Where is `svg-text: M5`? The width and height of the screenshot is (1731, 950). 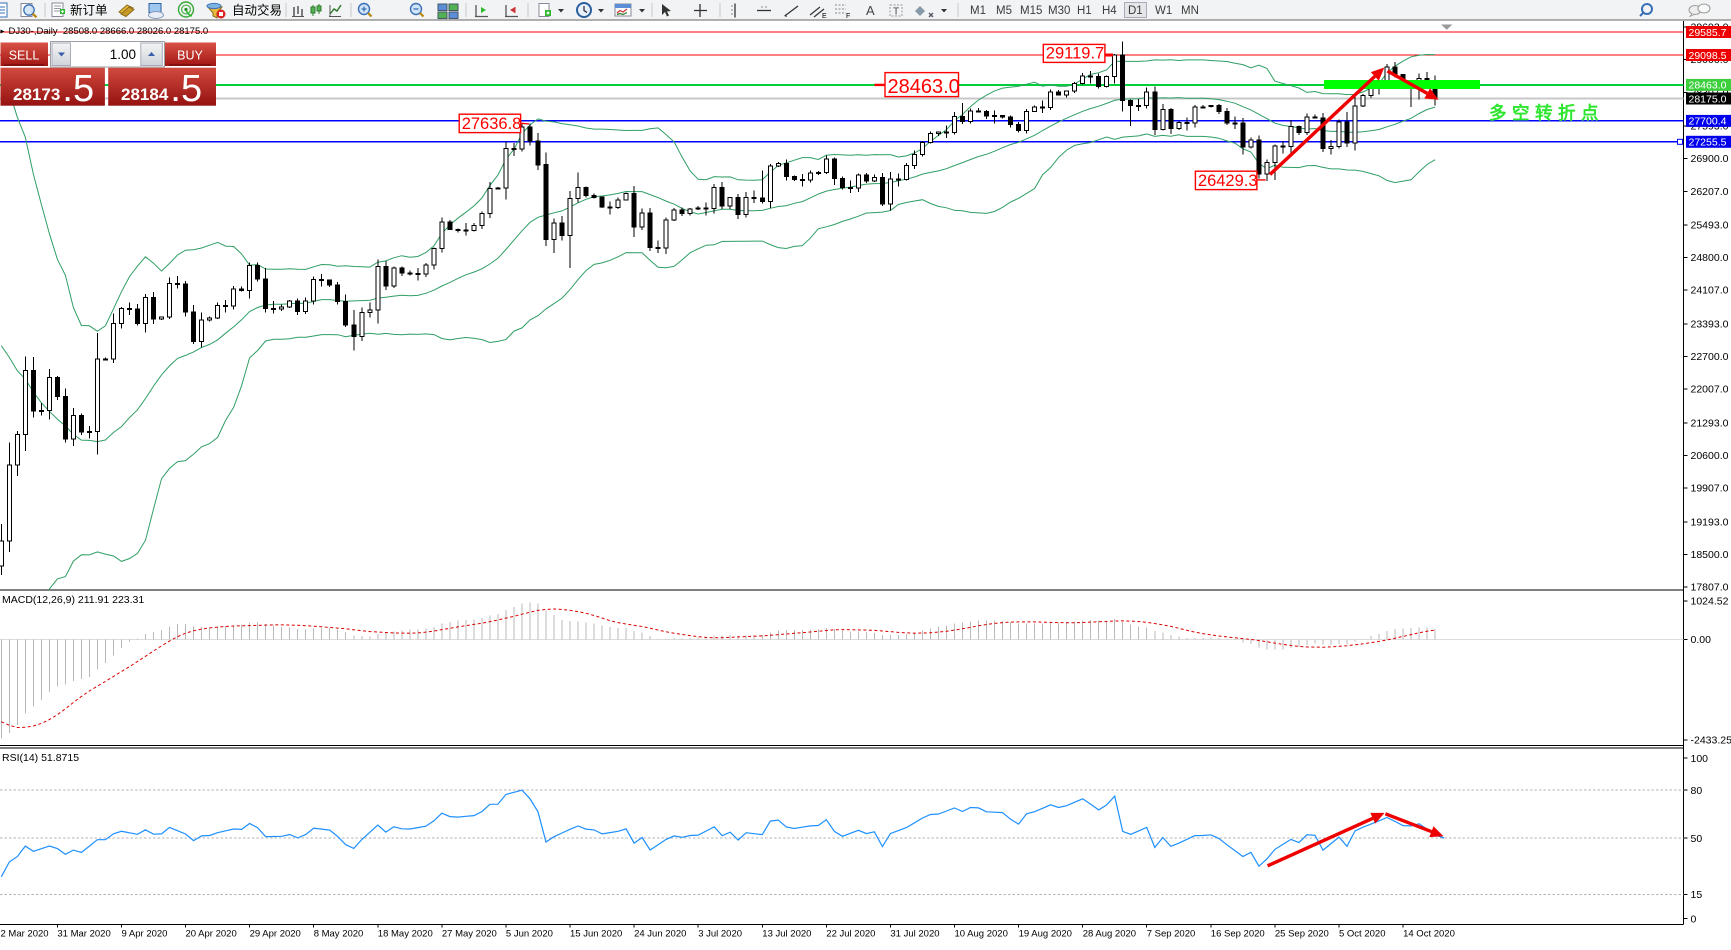
svg-text: M5 is located at coordinates (1004, 11).